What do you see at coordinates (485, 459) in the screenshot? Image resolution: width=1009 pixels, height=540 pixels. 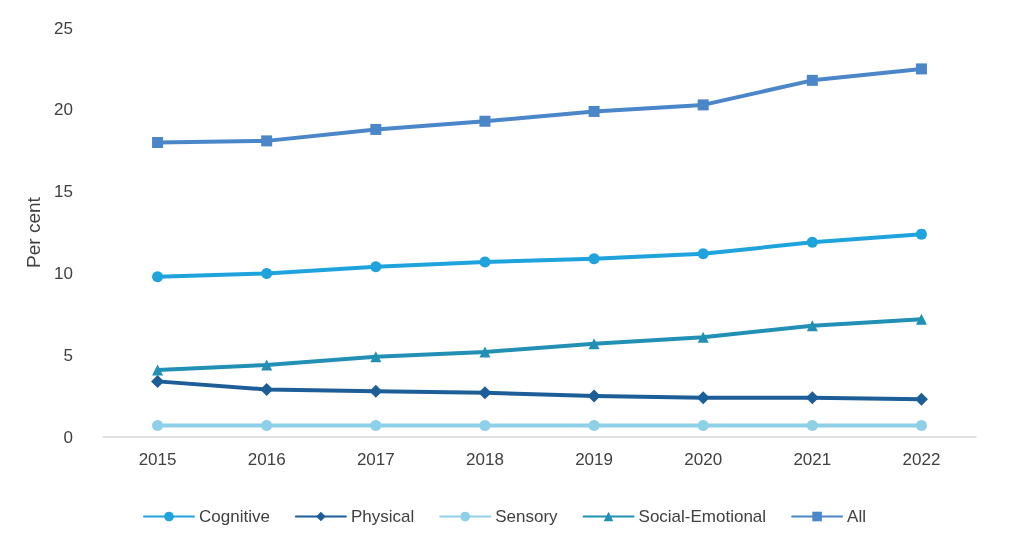 I see `x-tick-label: 2018` at bounding box center [485, 459].